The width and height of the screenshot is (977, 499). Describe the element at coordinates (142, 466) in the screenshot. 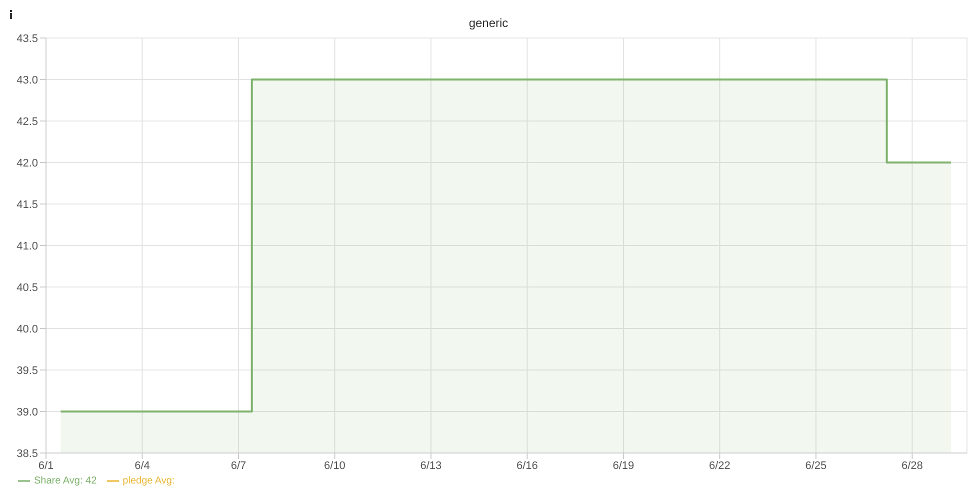

I see `x-tick-label: 6/4` at that location.